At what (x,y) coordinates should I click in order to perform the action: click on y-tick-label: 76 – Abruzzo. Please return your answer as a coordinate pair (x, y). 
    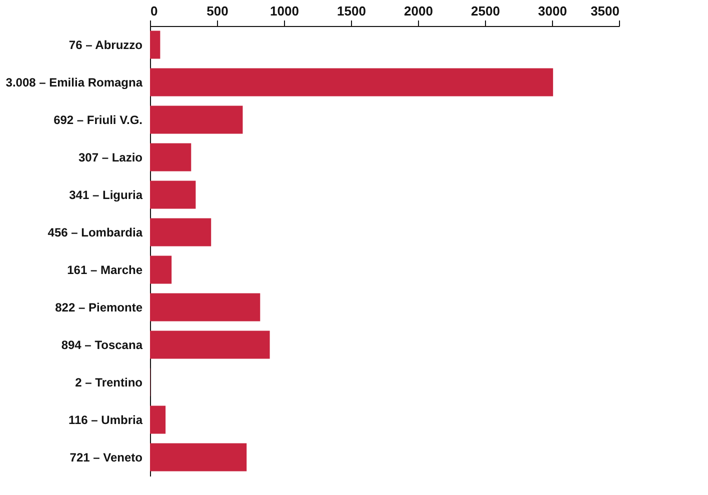
    Looking at the image, I should click on (105, 45).